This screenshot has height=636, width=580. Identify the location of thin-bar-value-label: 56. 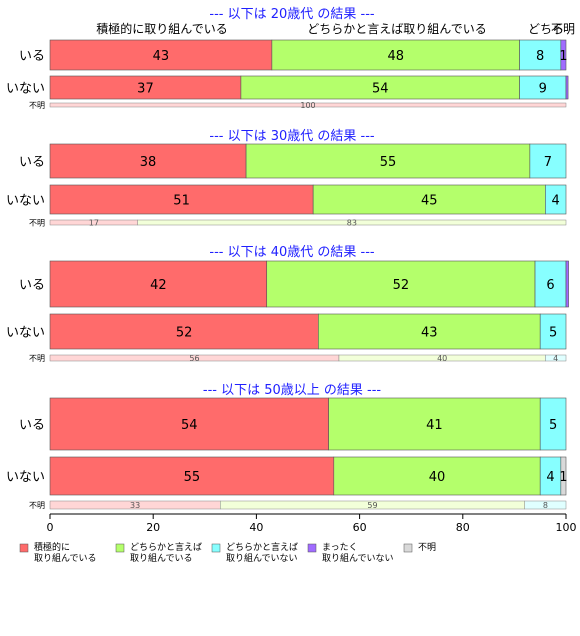
(194, 358).